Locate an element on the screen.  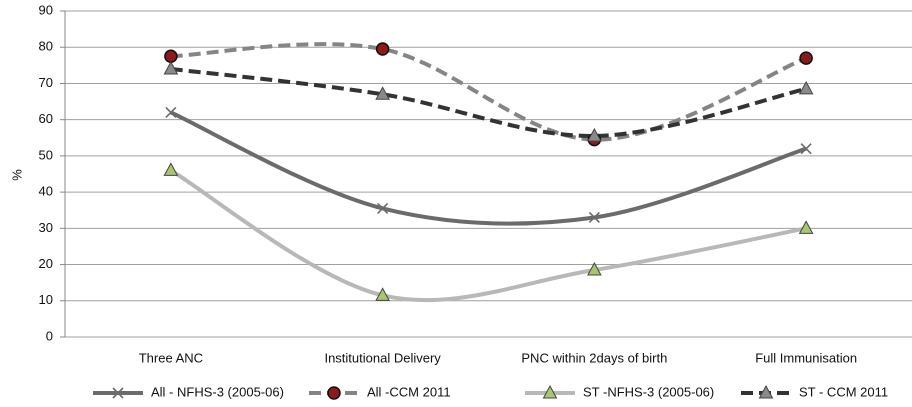
x-tick-label: Institutional Delivery is located at coordinates (382, 357).